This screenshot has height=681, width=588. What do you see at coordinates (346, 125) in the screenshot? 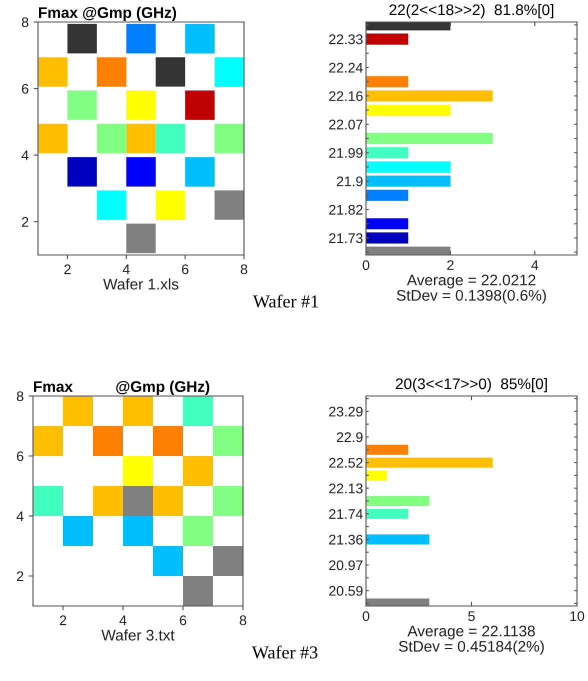
I see `y-tick-label: 22.07` at bounding box center [346, 125].